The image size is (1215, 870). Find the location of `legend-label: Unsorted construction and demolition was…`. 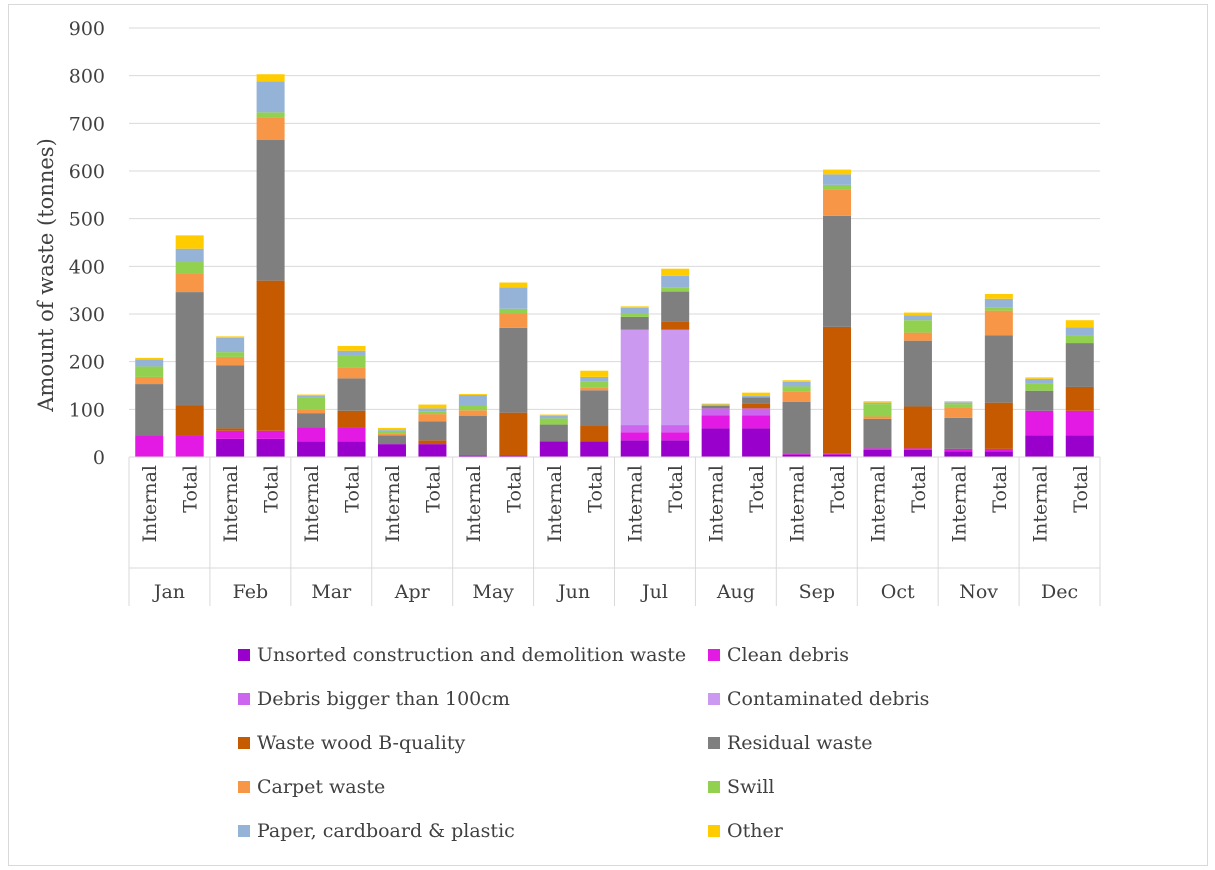

legend-label: Unsorted construction and demolition was… is located at coordinates (472, 655).